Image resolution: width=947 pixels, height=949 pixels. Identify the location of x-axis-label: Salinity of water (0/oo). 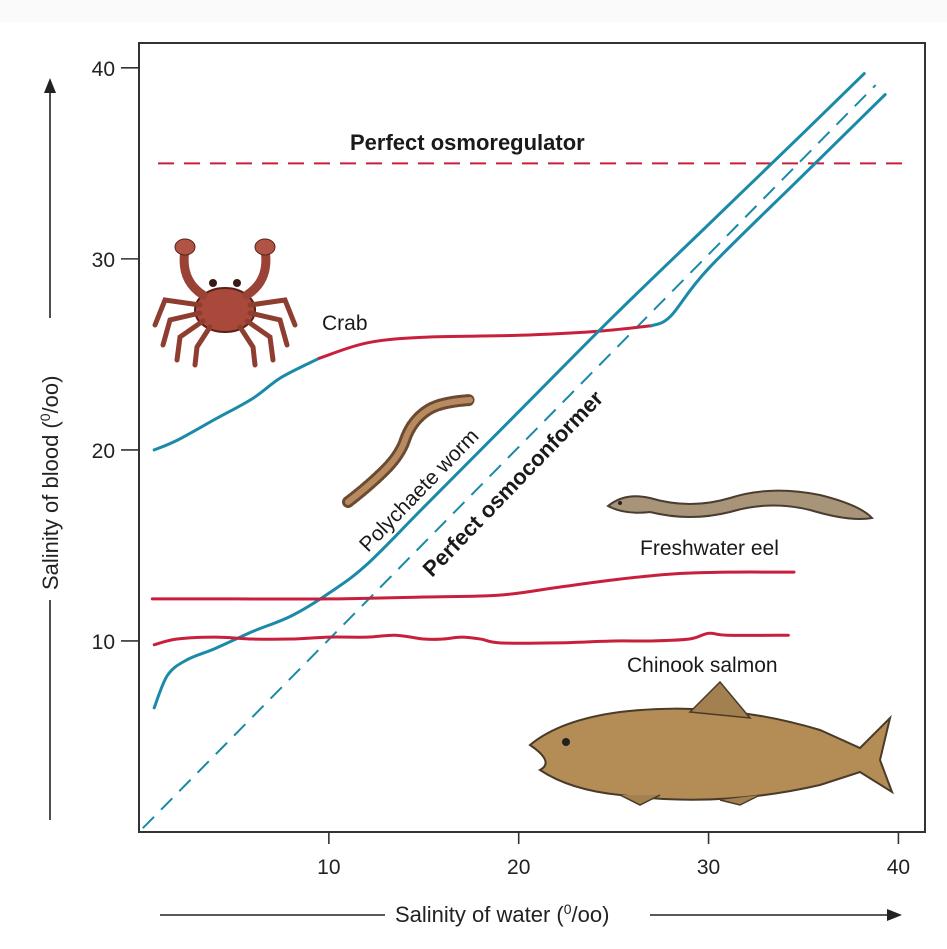
(502, 914).